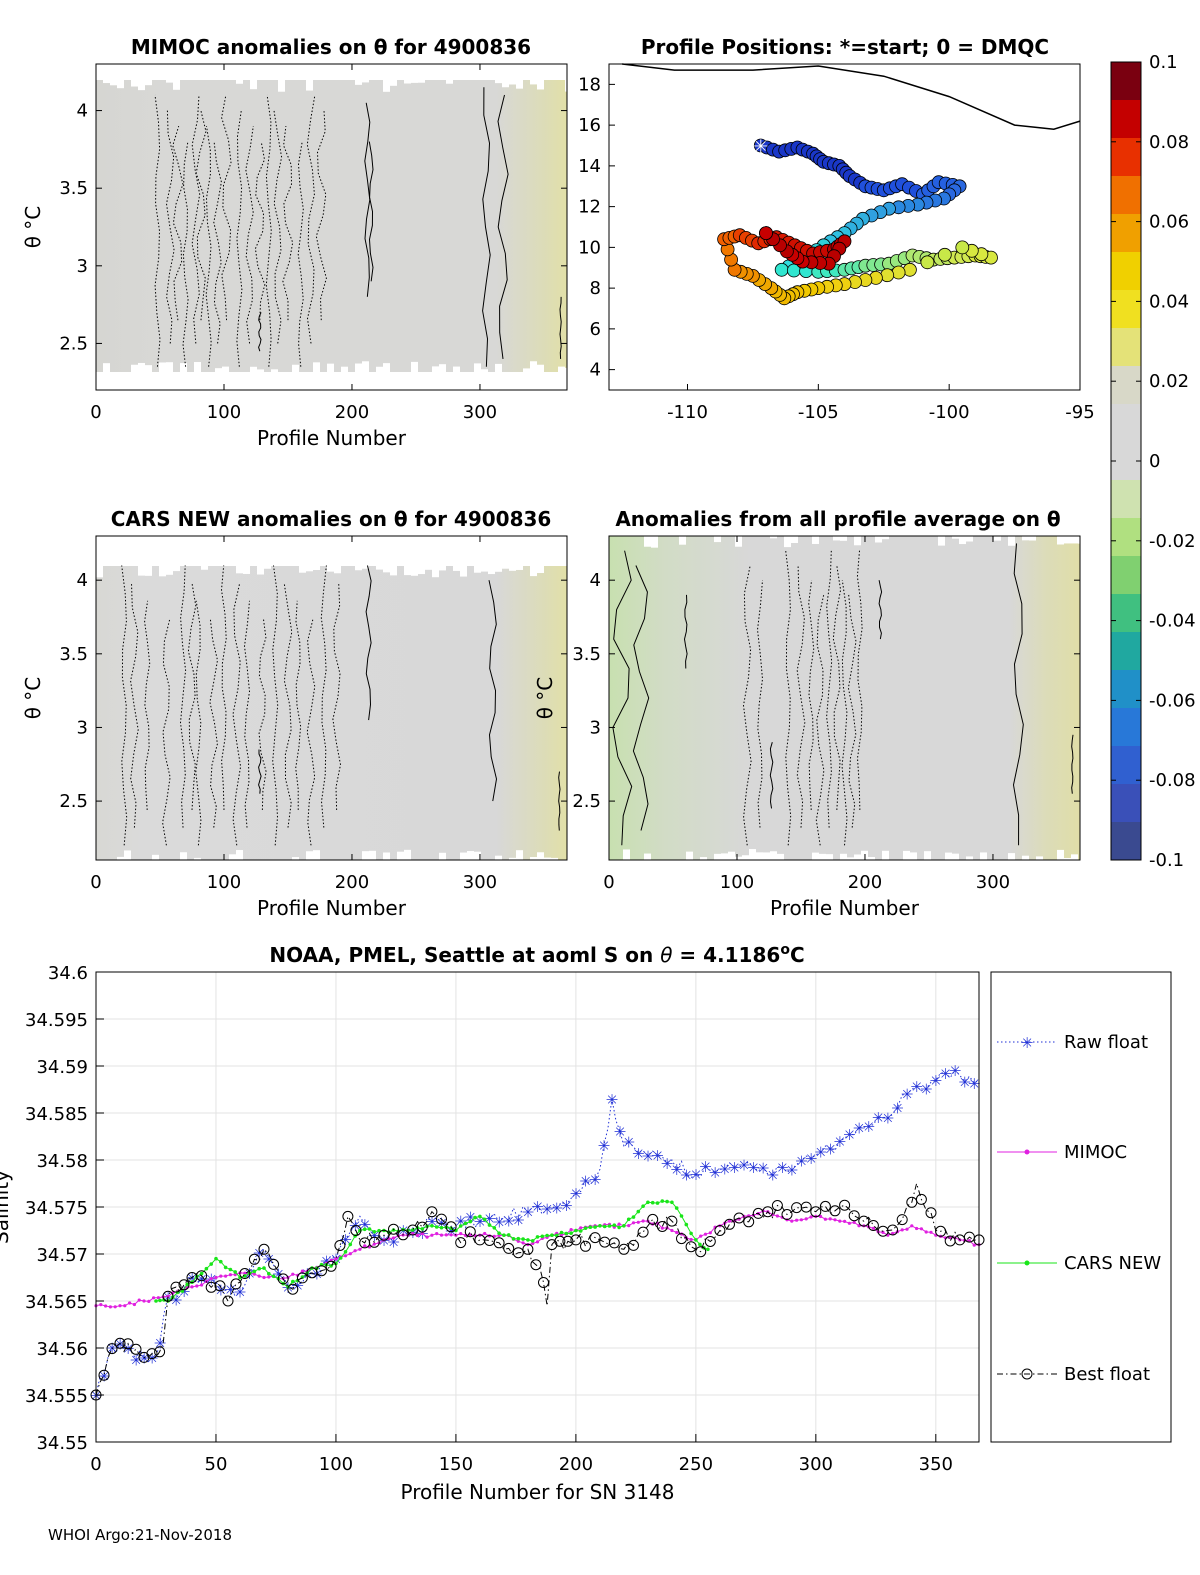 This screenshot has width=1200, height=1575. What do you see at coordinates (845, 47) in the screenshot?
I see `positions-title: Profile Positions: *=start; 0 = DMQC` at bounding box center [845, 47].